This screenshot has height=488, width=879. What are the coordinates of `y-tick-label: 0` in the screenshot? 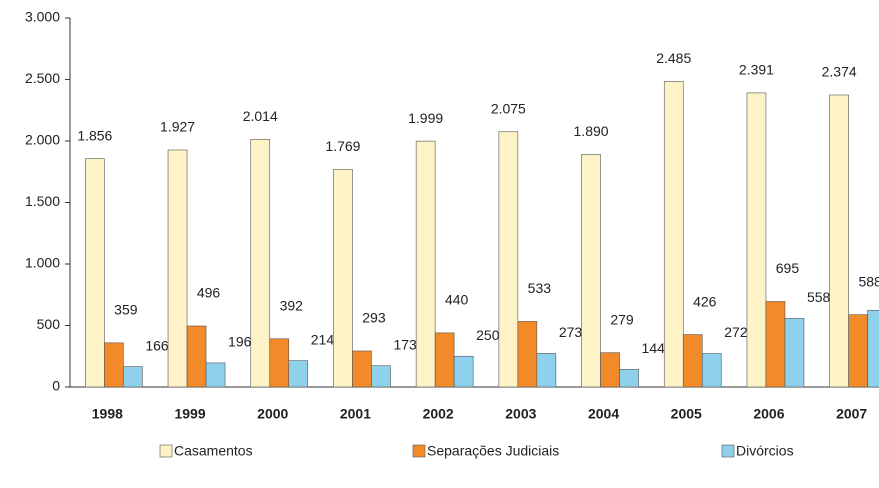 It's located at (56, 386).